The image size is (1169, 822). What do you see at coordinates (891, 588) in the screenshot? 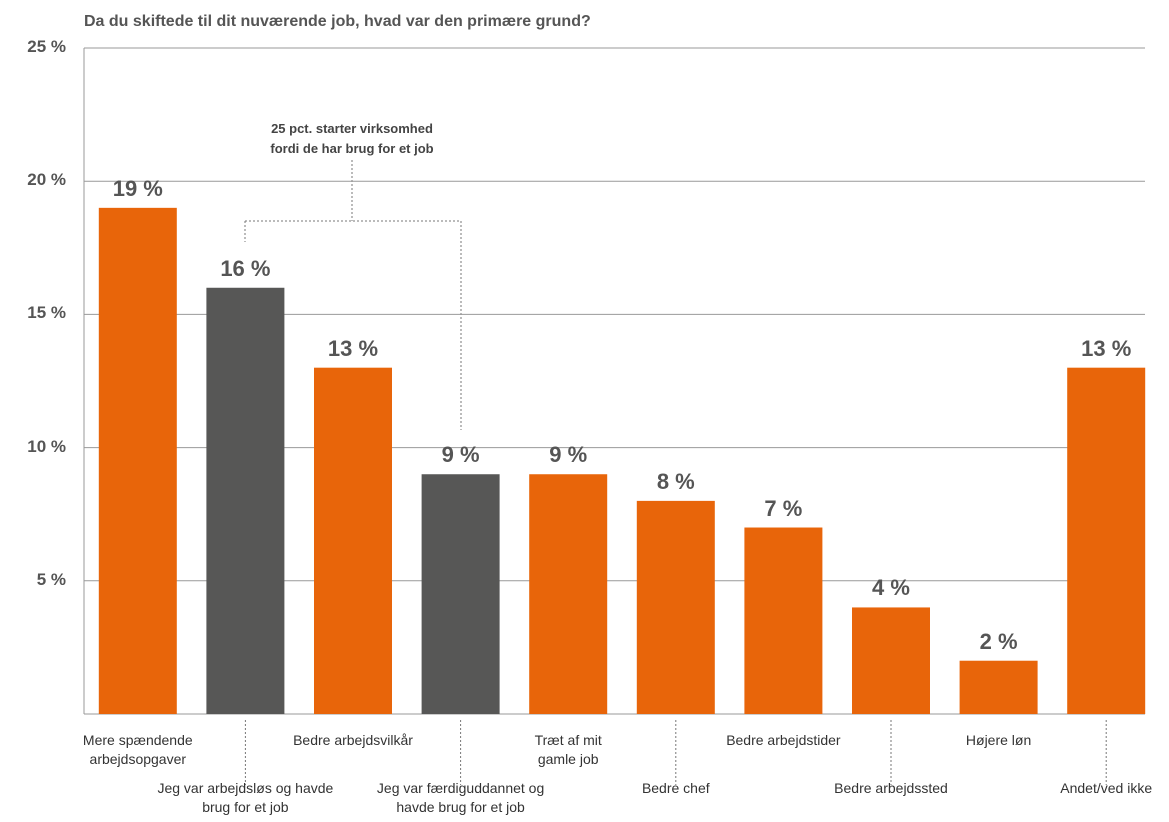
I see `value-label: 4 %` at bounding box center [891, 588].